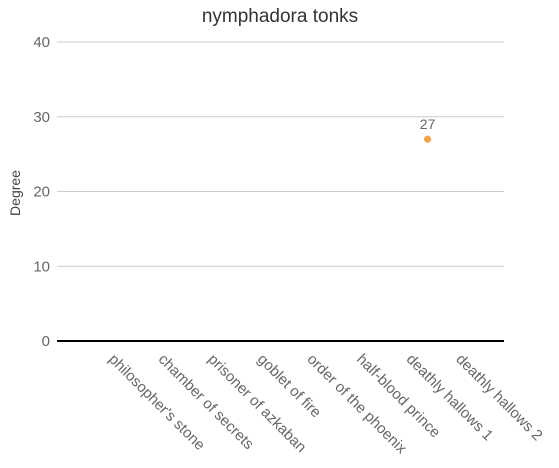 The width and height of the screenshot is (559, 468). I want to click on y-axis-ticks: 0 10 20 30 40, so click(41, 192).